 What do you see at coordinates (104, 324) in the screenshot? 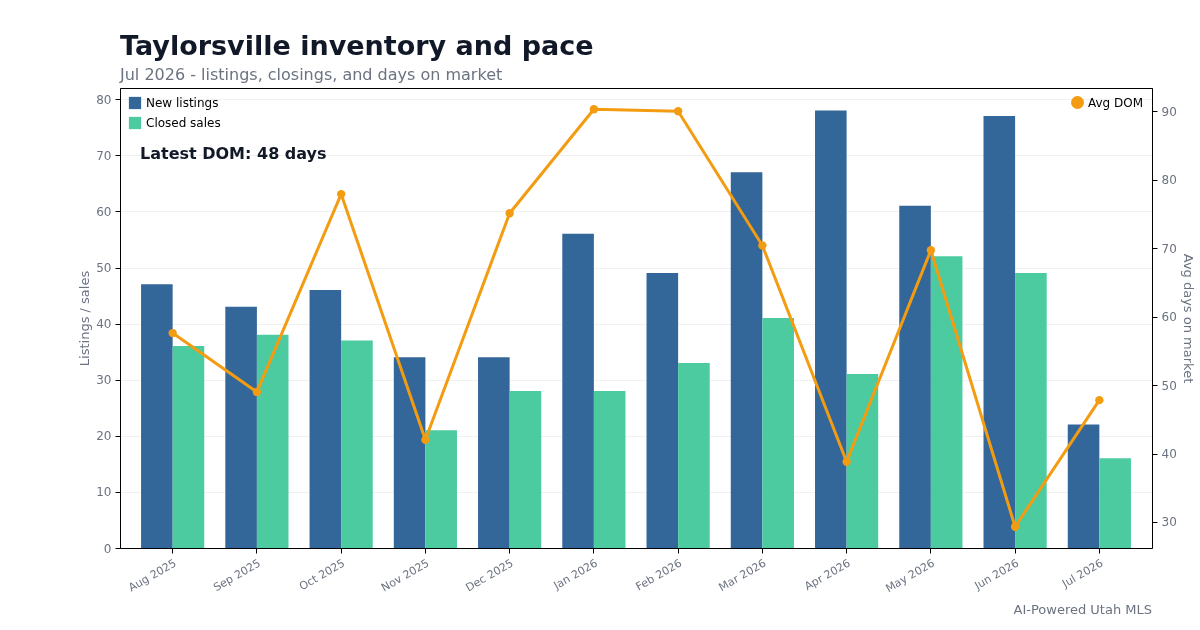
I see `y-tick-label: 40` at bounding box center [104, 324].